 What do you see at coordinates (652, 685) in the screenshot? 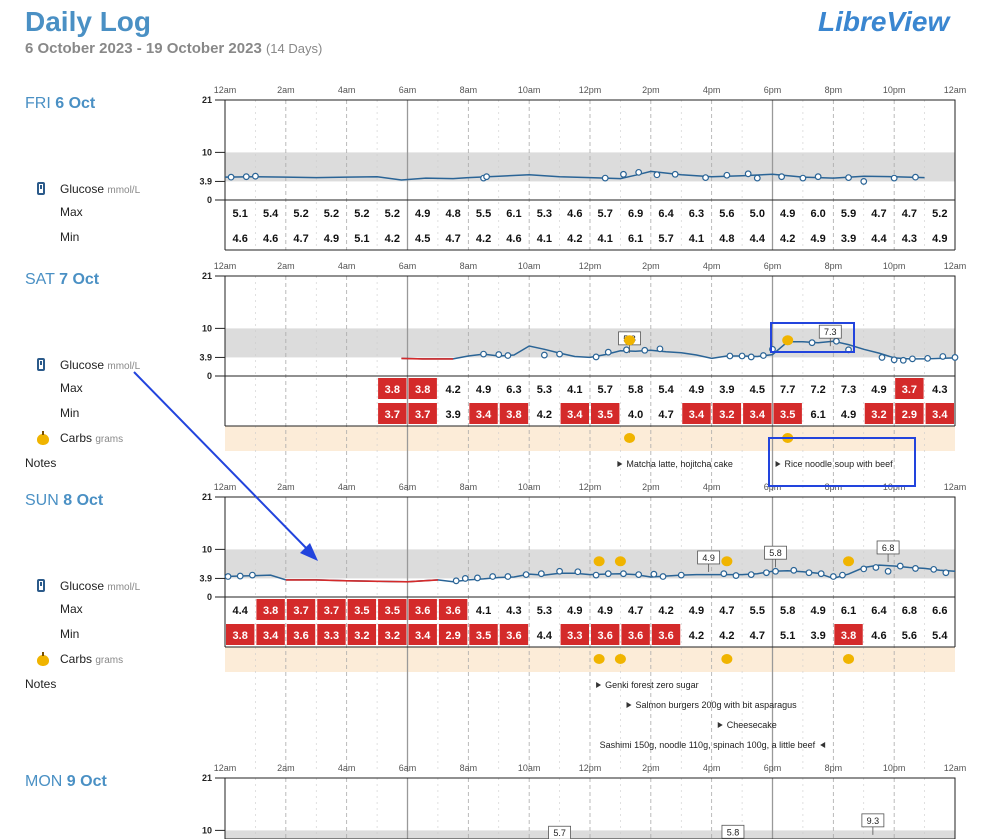
I see `note-text: Genki forest zero sugar` at bounding box center [652, 685].